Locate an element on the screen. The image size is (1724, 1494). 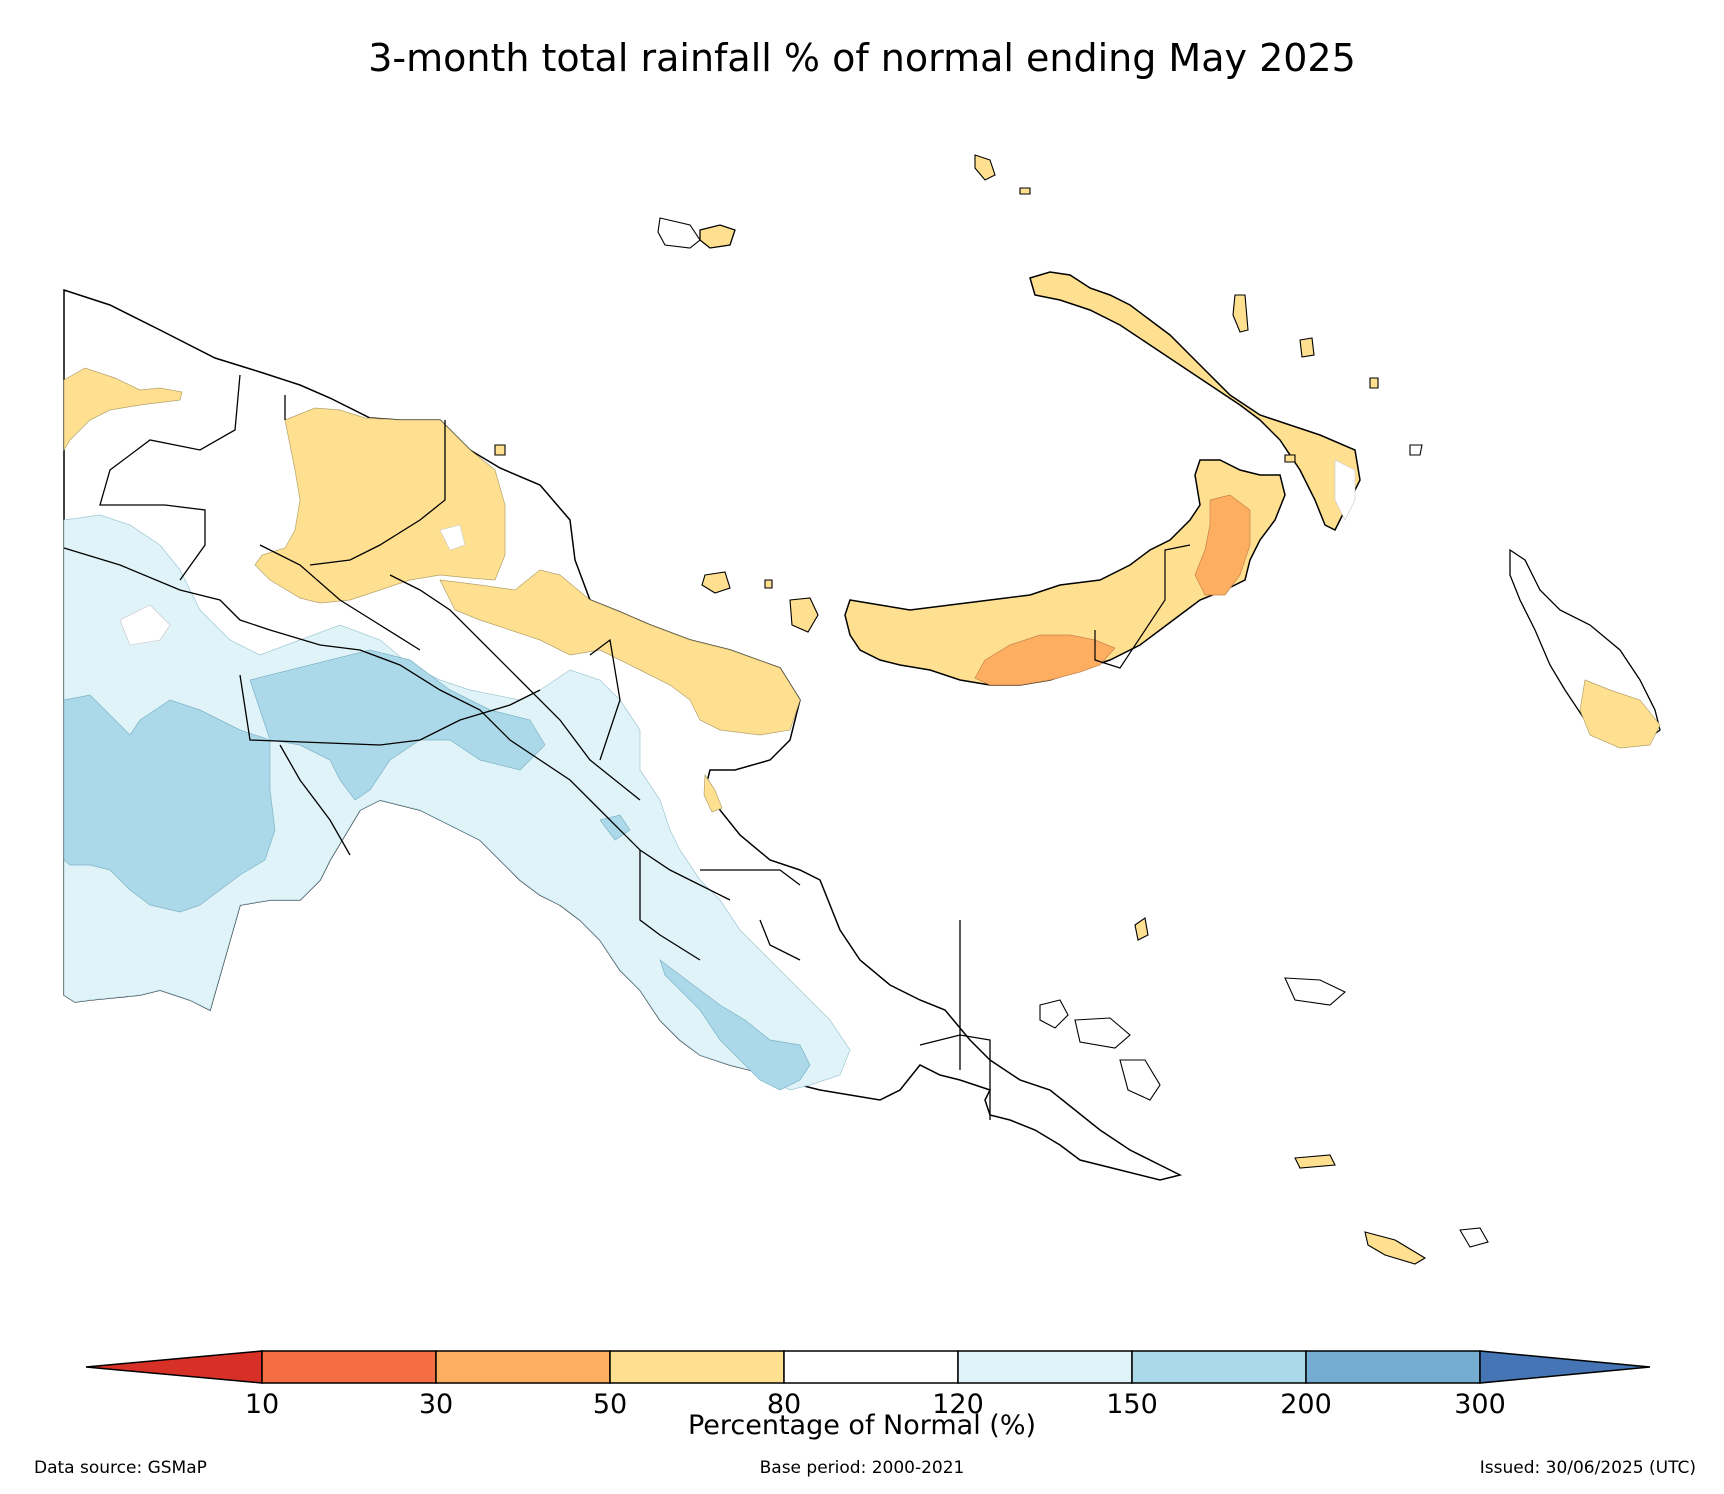
issued-date: Issued: 30/06/2025 (UTC) is located at coordinates (1587, 1468).